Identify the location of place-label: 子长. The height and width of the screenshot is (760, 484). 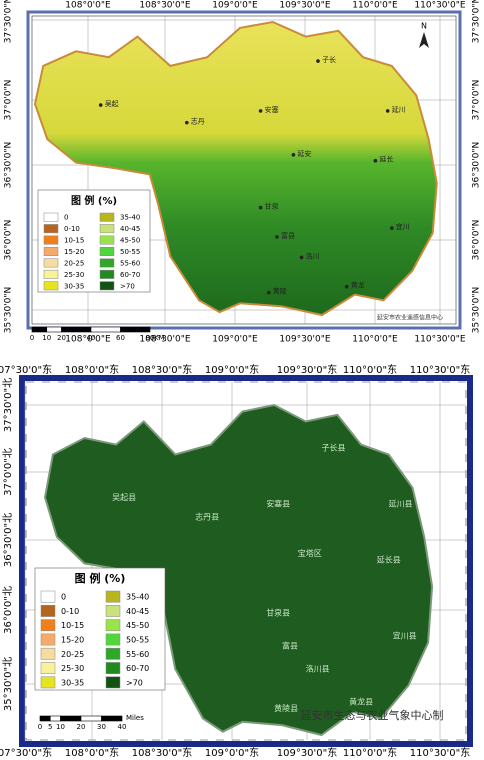
(329, 59).